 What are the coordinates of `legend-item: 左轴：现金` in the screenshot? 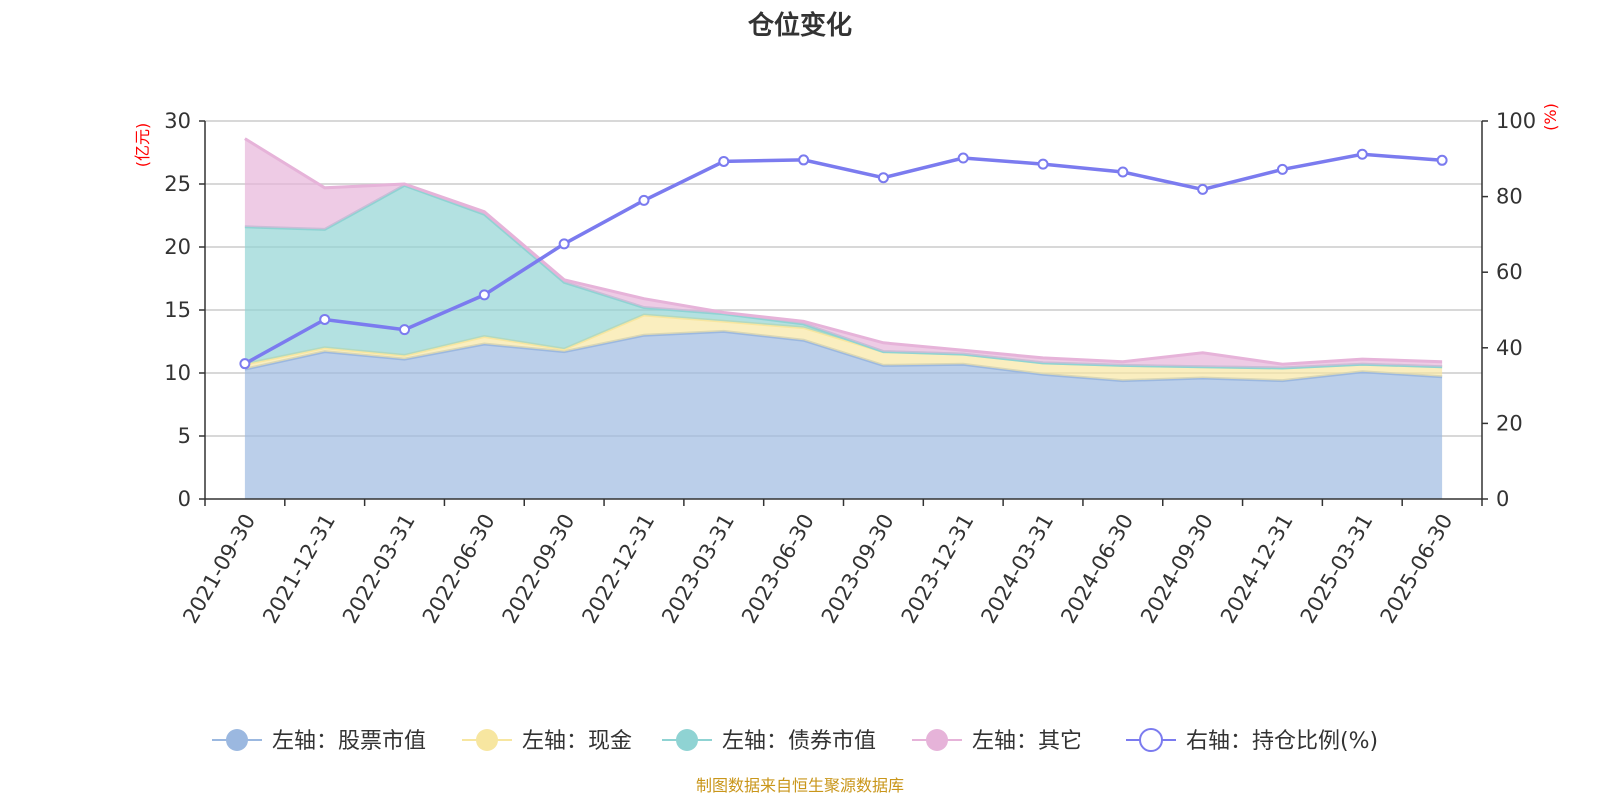 It's located at (547, 741).